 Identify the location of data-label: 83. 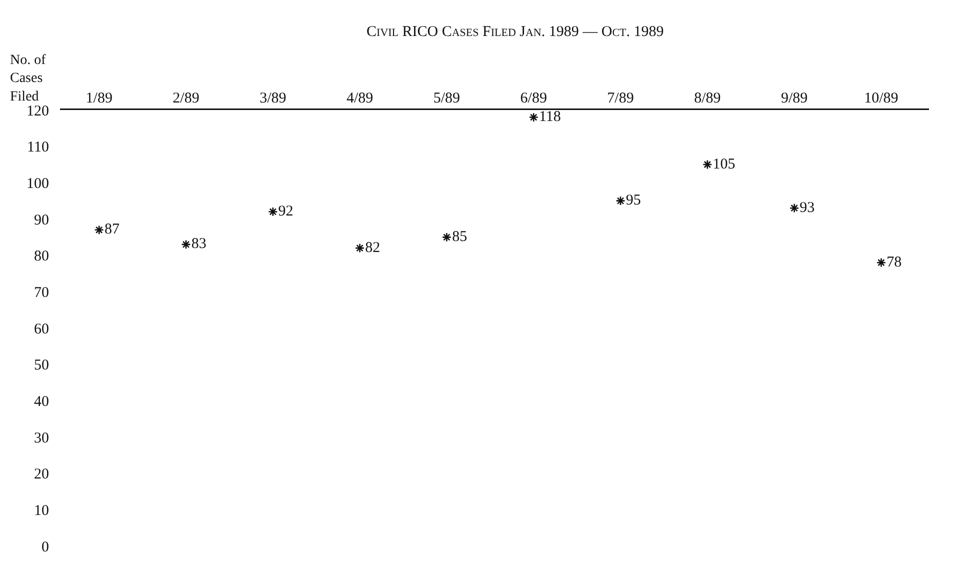
(198, 244).